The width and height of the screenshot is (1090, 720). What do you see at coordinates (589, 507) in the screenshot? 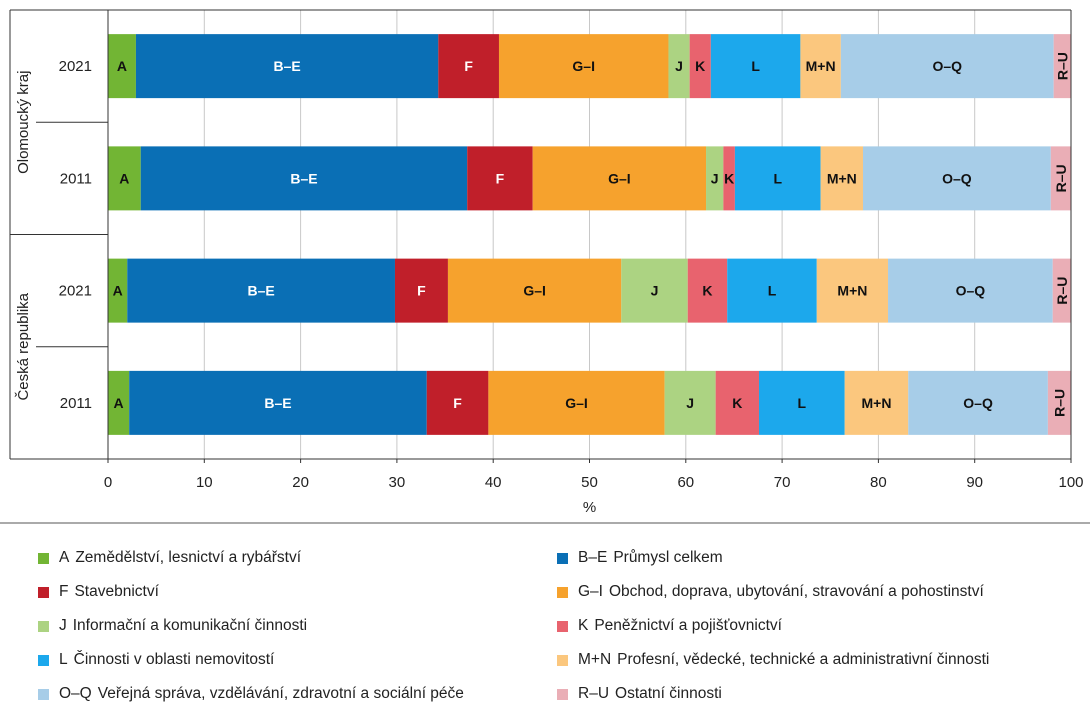
I see `x-axis-title: %` at bounding box center [589, 507].